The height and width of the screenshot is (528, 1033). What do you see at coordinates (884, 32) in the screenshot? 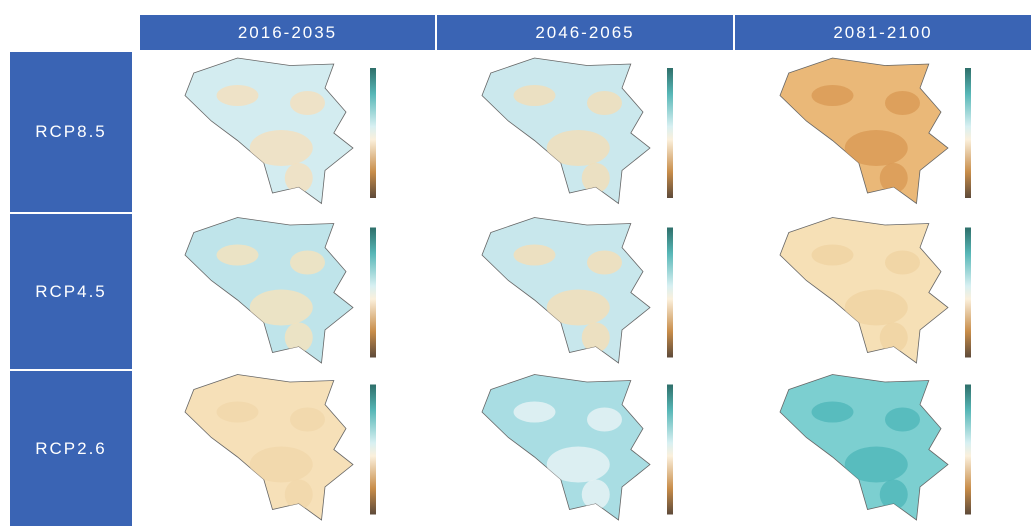
I see `column-header: 2081-2100` at bounding box center [884, 32].